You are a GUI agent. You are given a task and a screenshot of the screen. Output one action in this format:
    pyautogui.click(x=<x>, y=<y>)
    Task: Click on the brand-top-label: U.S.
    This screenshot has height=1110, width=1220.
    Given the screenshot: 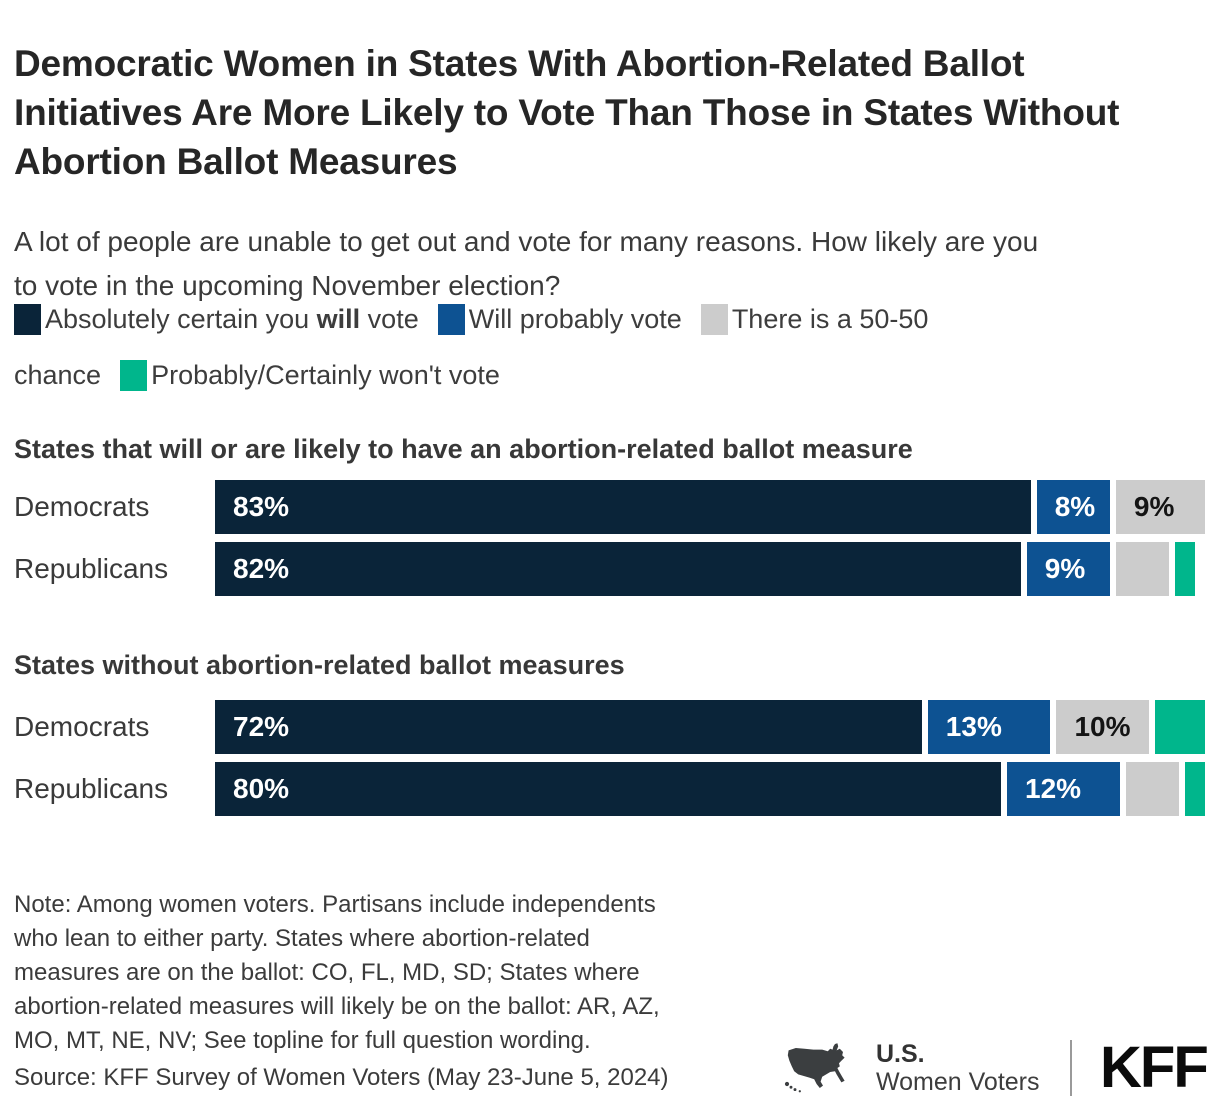 What is the action you would take?
    pyautogui.click(x=900, y=1054)
    